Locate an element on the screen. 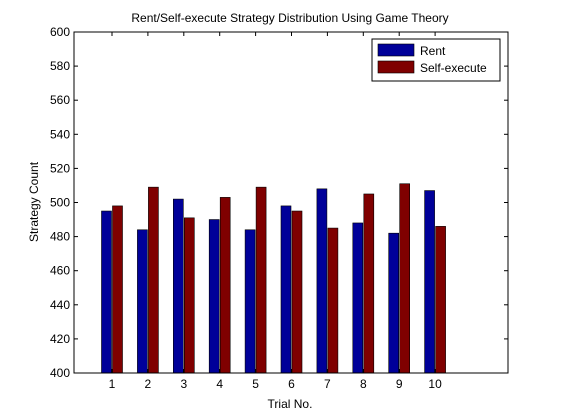  x-tick-label-1: 1 is located at coordinates (112, 384).